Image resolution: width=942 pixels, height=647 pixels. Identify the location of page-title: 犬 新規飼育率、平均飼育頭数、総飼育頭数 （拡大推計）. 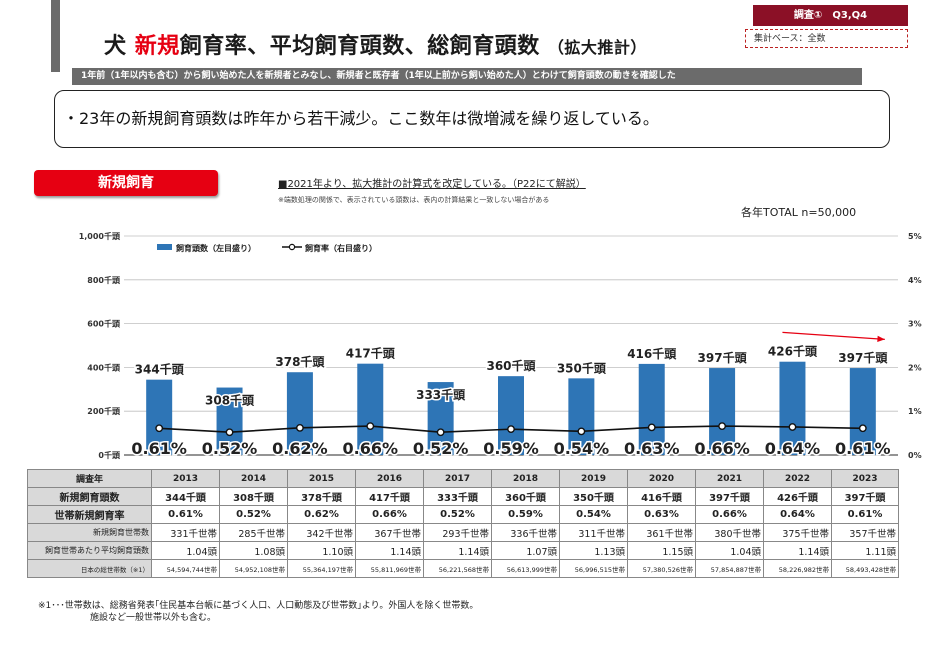
(375, 44).